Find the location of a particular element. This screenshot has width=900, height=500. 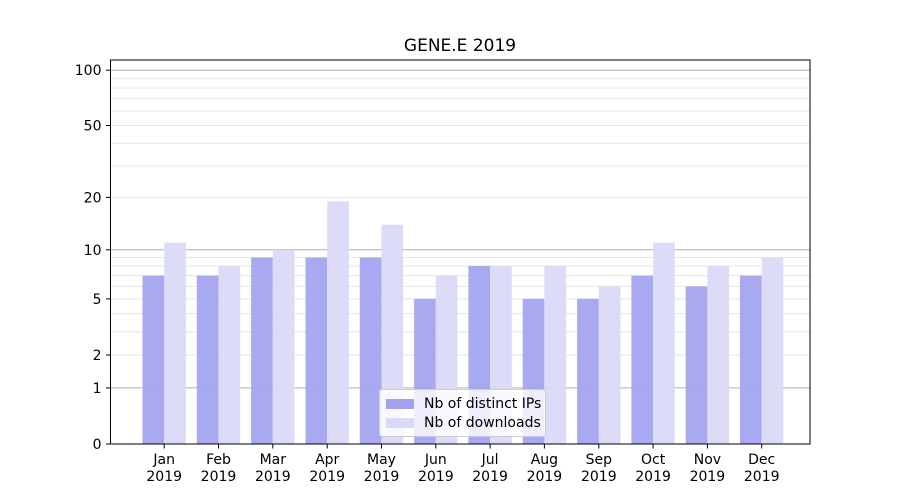

bar-nb-of-downloads-jan-2019 is located at coordinates (175, 343).